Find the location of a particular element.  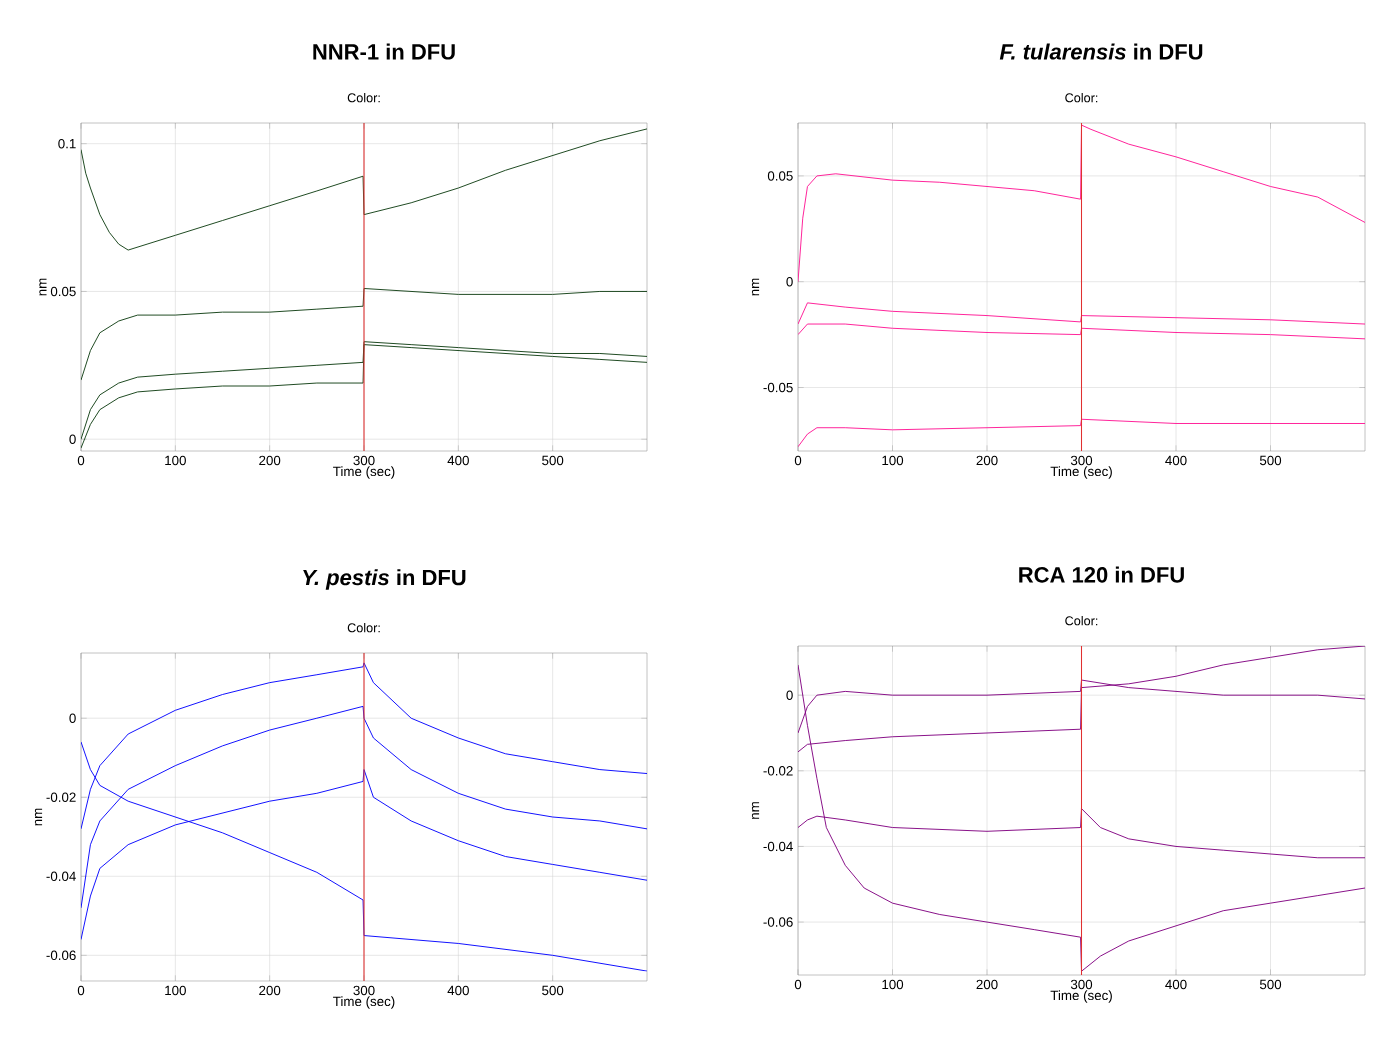

chart-title: F. tularensis in DFU is located at coordinates (1101, 51).